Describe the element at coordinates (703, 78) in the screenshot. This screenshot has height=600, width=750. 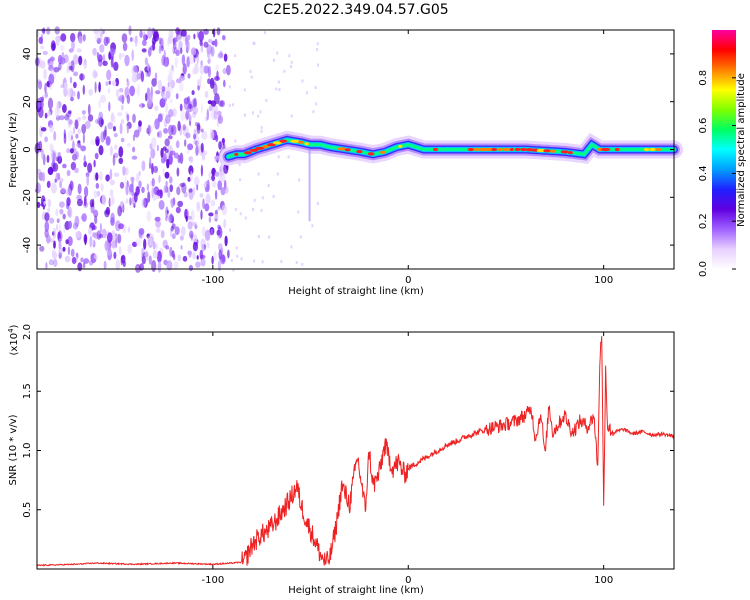
I see `colorbar-tick-label: 0.8` at that location.